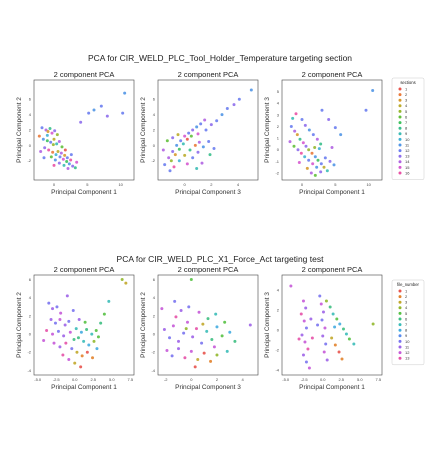 This screenshot has height=450, width=440. Describe the element at coordinates (407, 161) in the screenshot. I see `legend-label: 14` at that location.